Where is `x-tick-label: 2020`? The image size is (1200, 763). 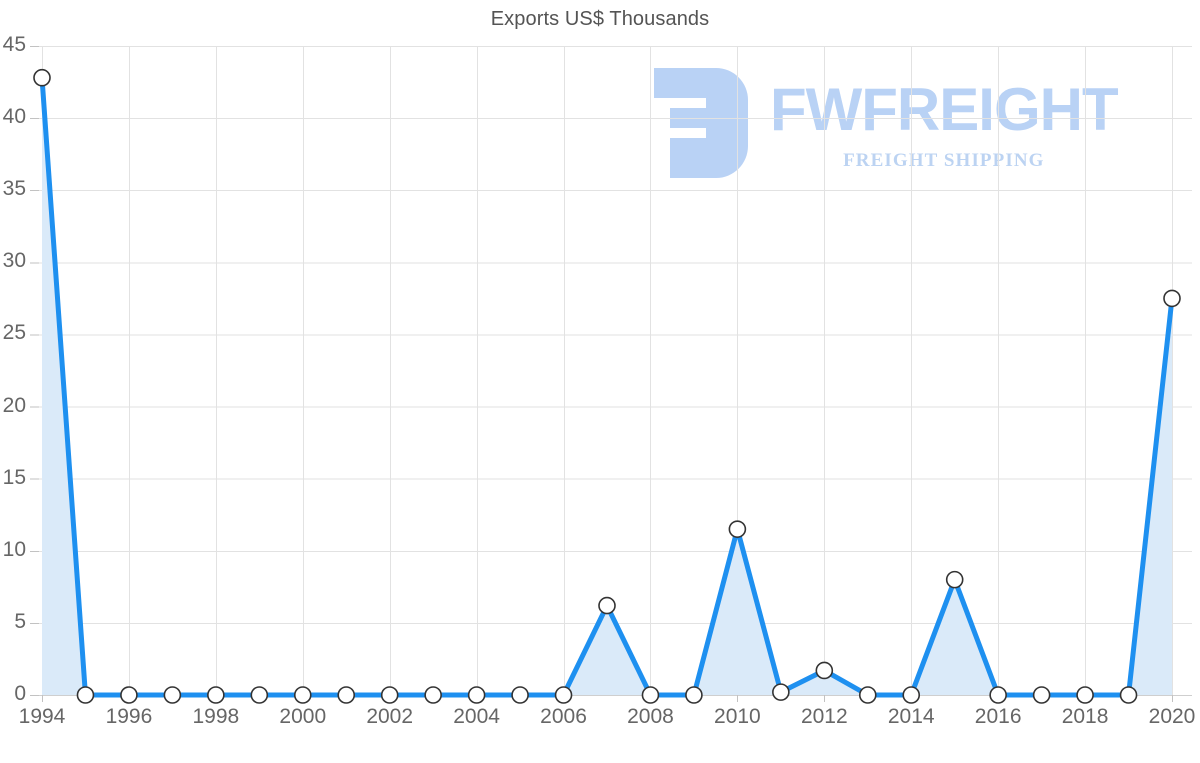
x-tick-label: 2020 is located at coordinates (1172, 716).